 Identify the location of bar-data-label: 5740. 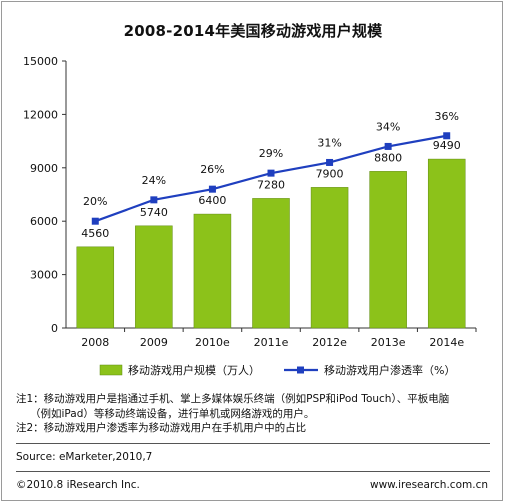
(154, 212).